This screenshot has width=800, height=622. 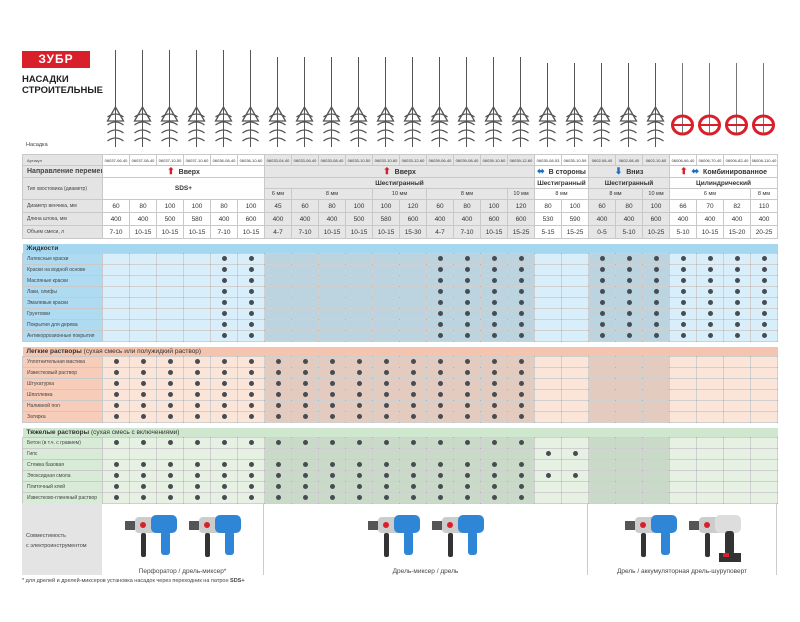 What do you see at coordinates (413, 219) in the screenshot?
I see `length-cell: 600` at bounding box center [413, 219].